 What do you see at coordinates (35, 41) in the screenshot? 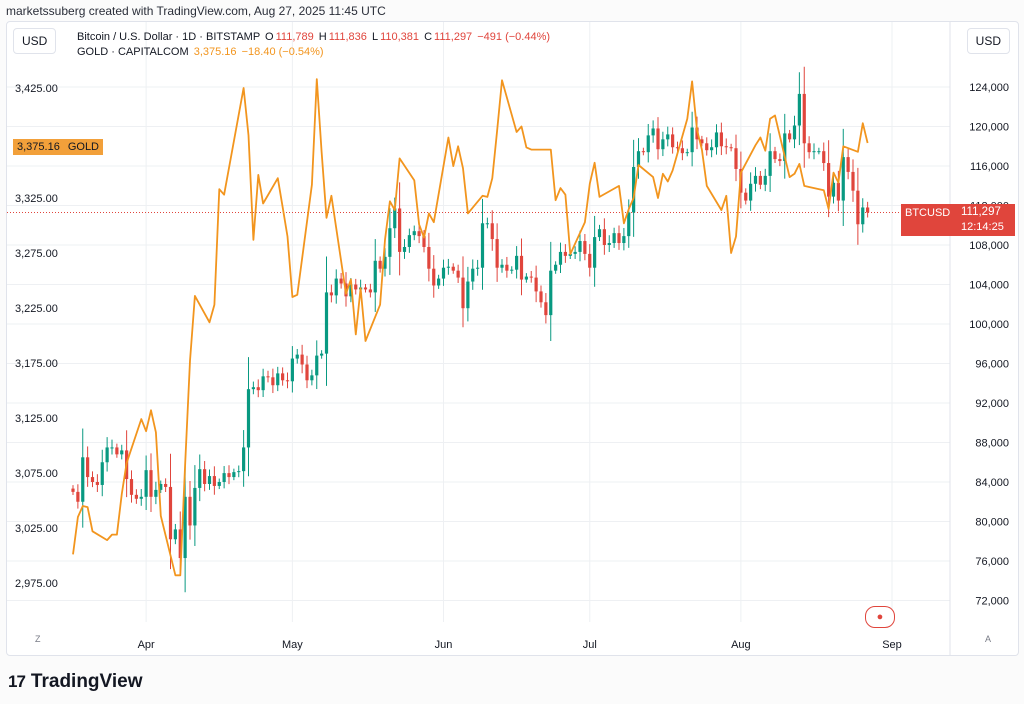
I see `currency-selector-left: USD` at bounding box center [35, 41].